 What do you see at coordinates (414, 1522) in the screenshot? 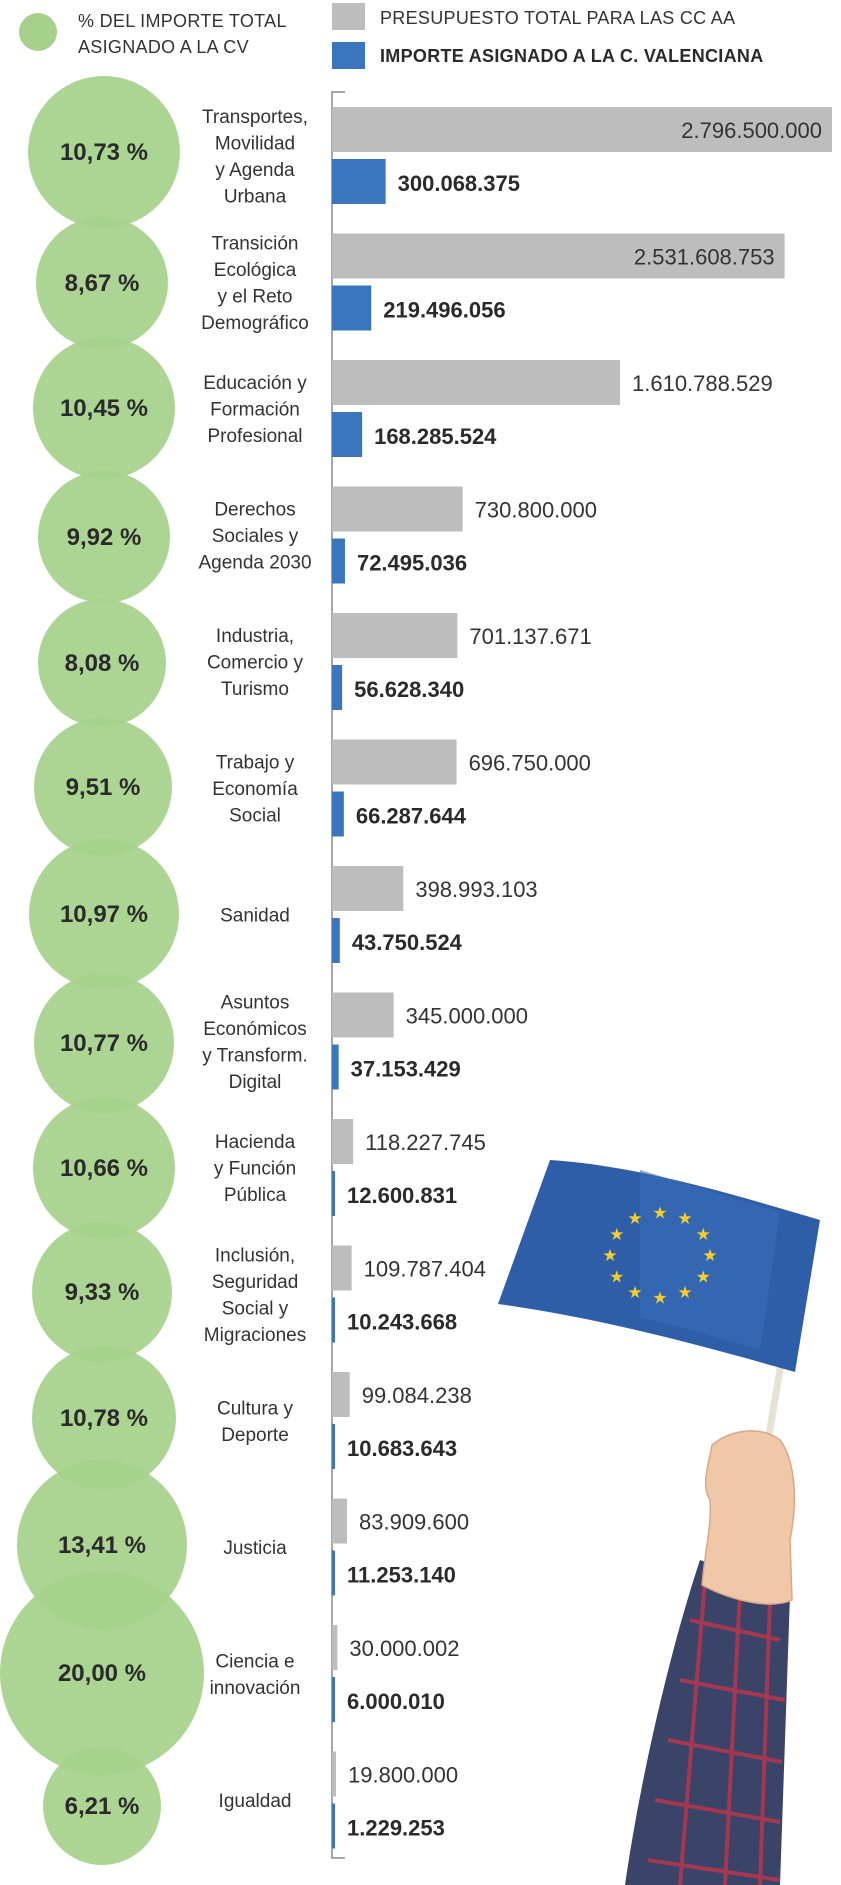
I see `total-value-label: 83.909.600` at bounding box center [414, 1522].